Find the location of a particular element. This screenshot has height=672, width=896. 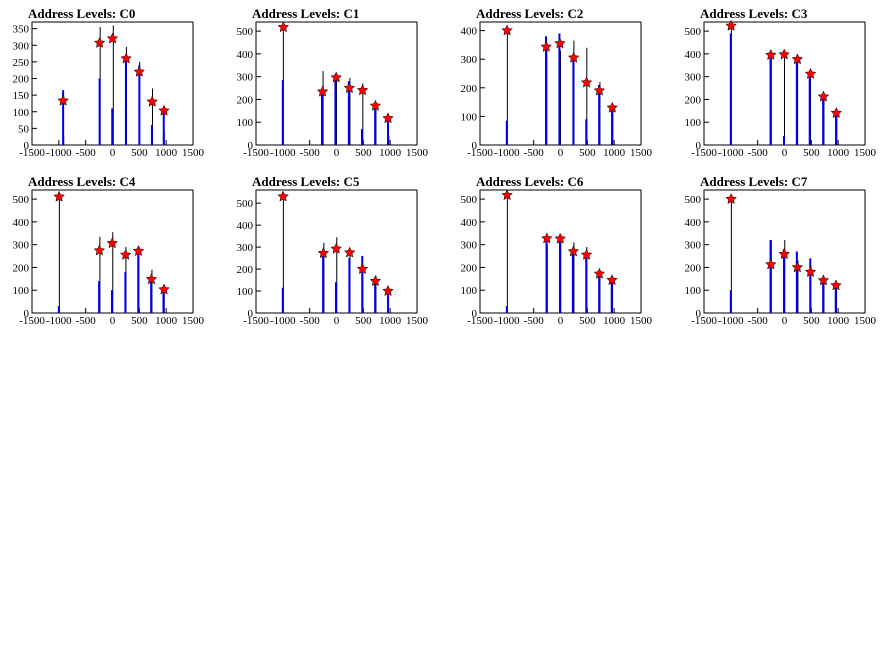

chart-title: Address Levels: C3 is located at coordinates (754, 13).